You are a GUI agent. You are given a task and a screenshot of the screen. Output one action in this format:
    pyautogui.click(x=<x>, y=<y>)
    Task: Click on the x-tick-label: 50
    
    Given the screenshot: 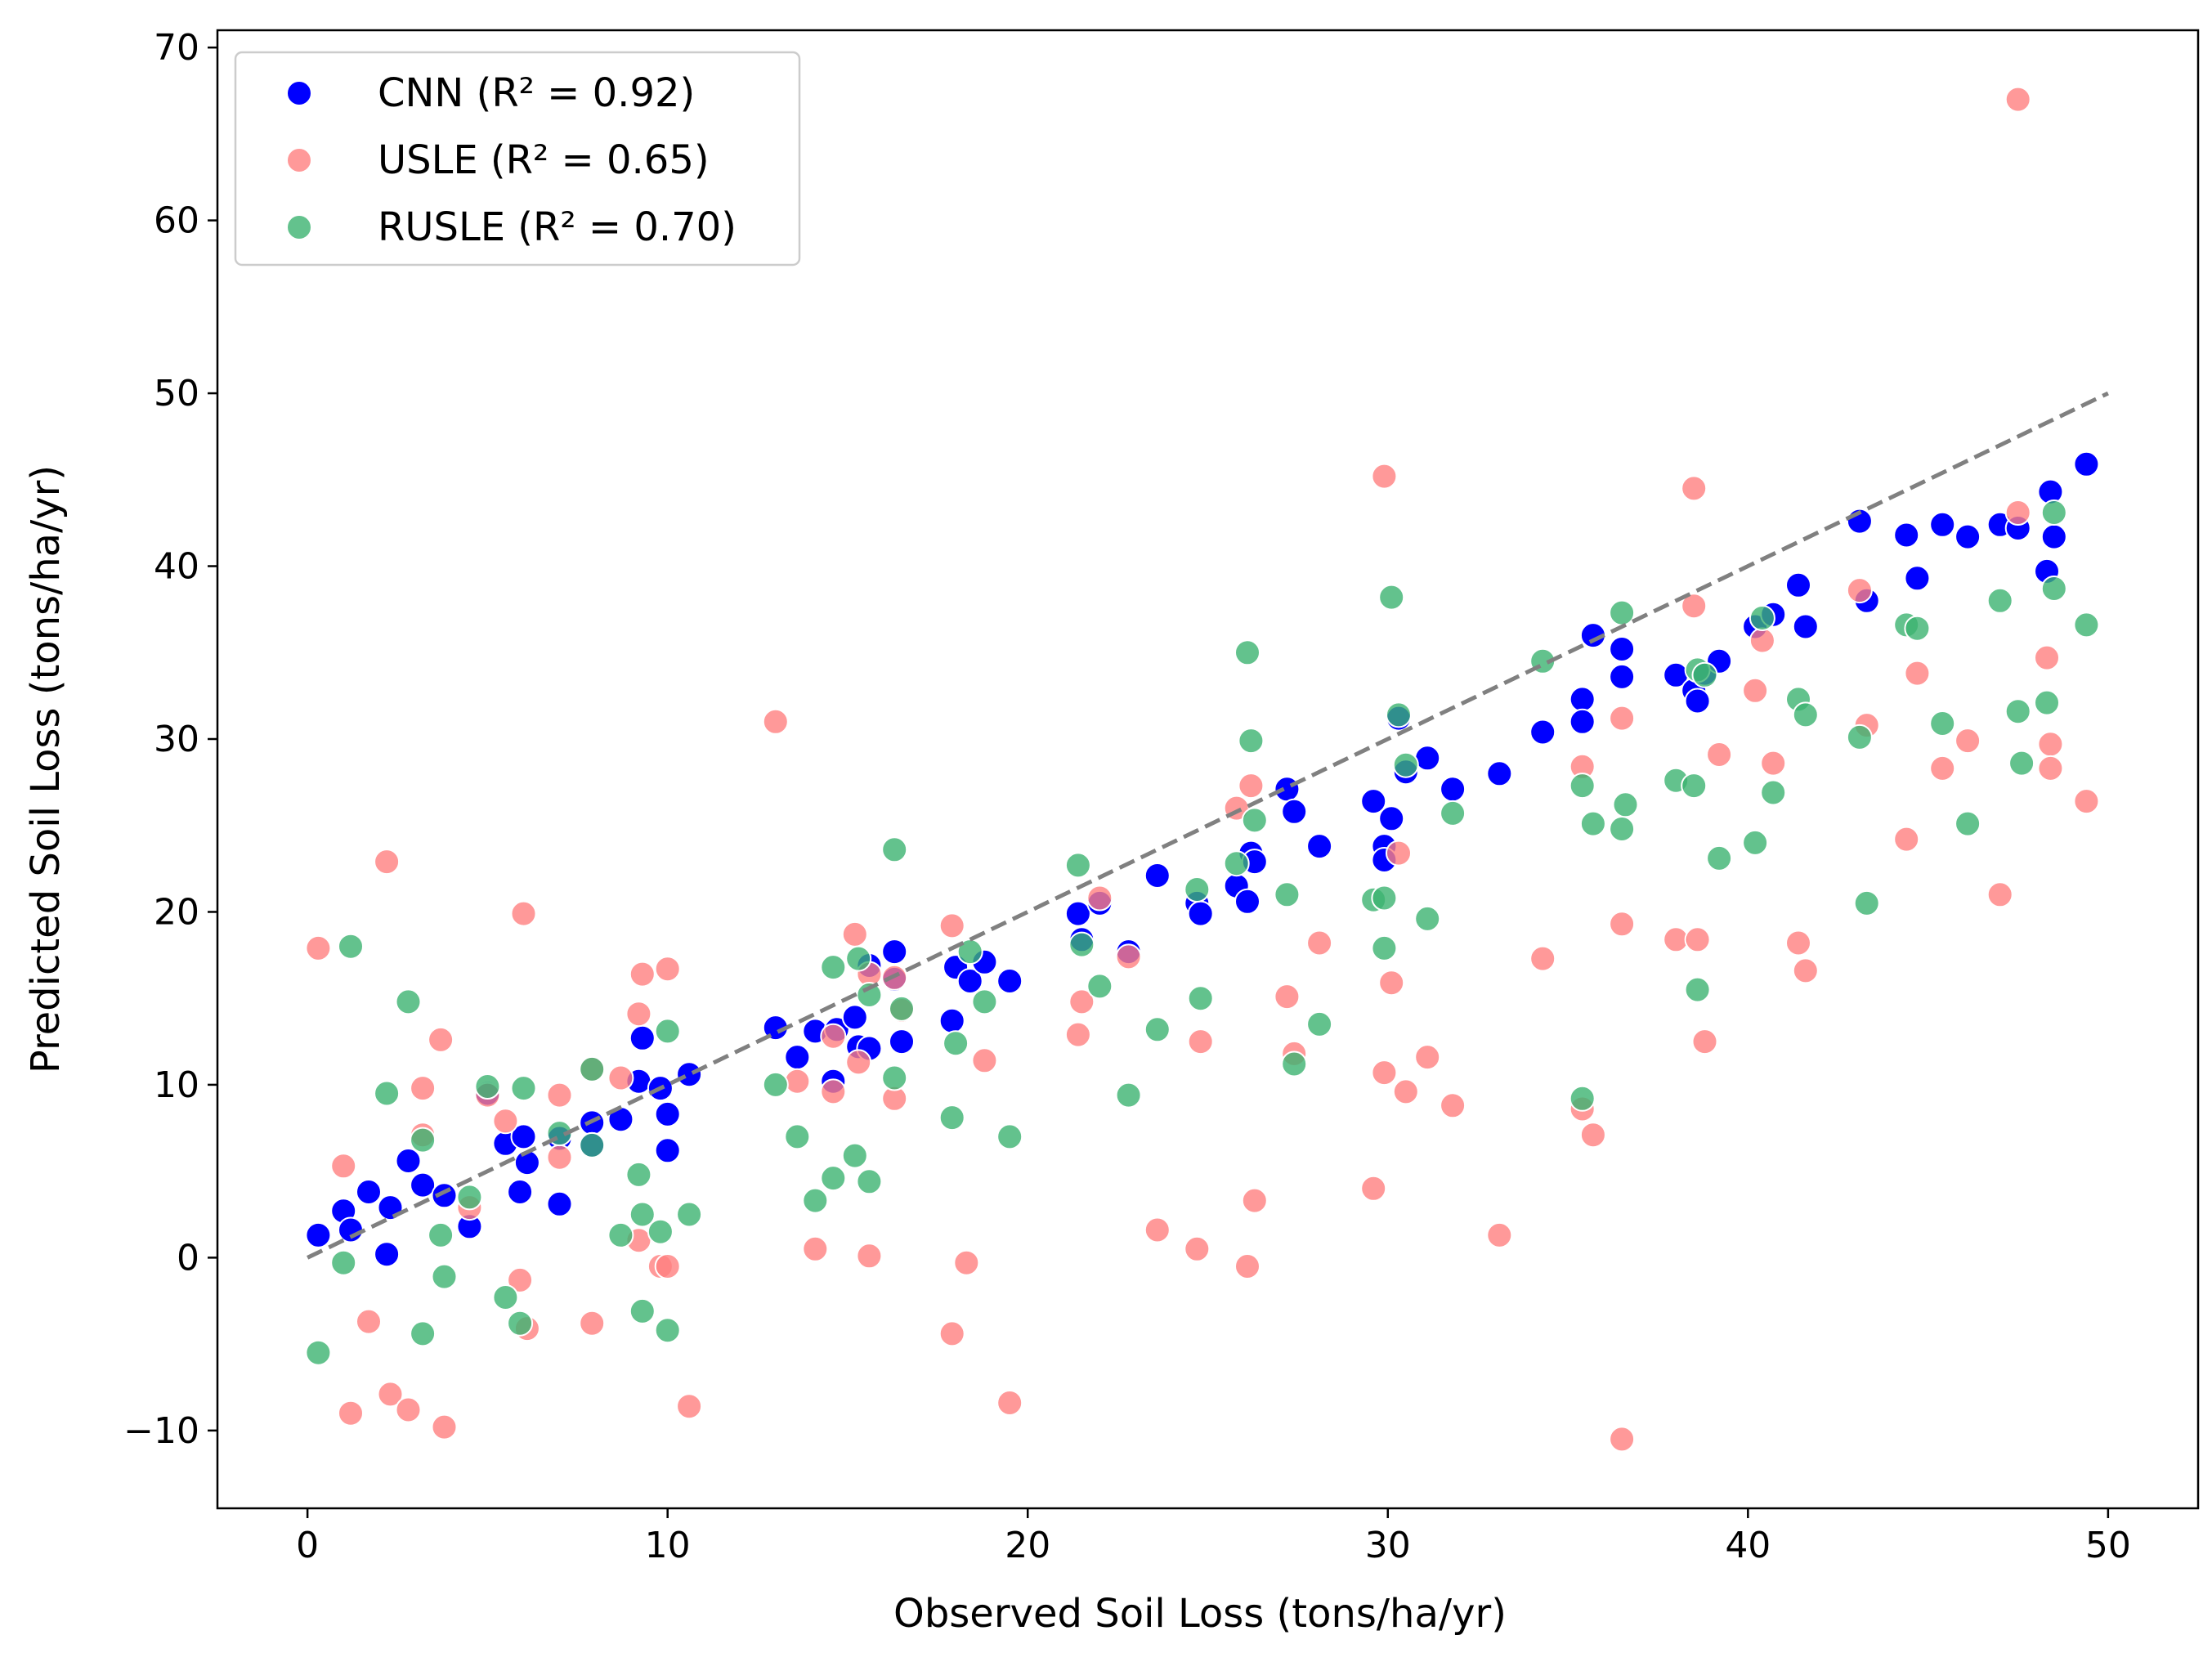 What is the action you would take?
    pyautogui.click(x=2108, y=1545)
    